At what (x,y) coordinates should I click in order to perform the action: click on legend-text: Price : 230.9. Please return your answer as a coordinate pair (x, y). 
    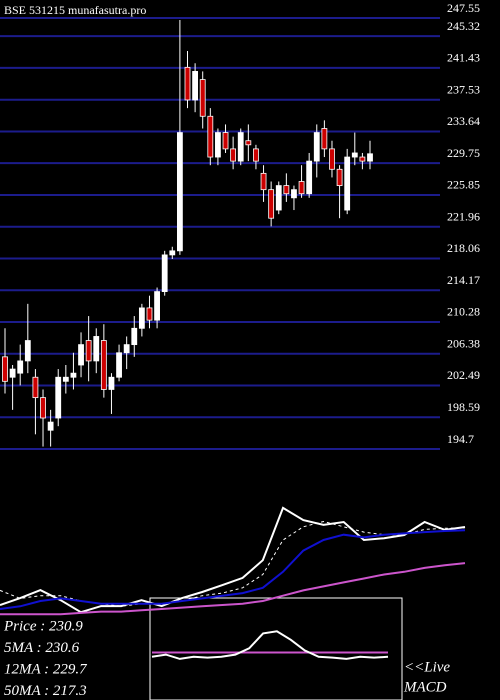
    Looking at the image, I should click on (43, 626).